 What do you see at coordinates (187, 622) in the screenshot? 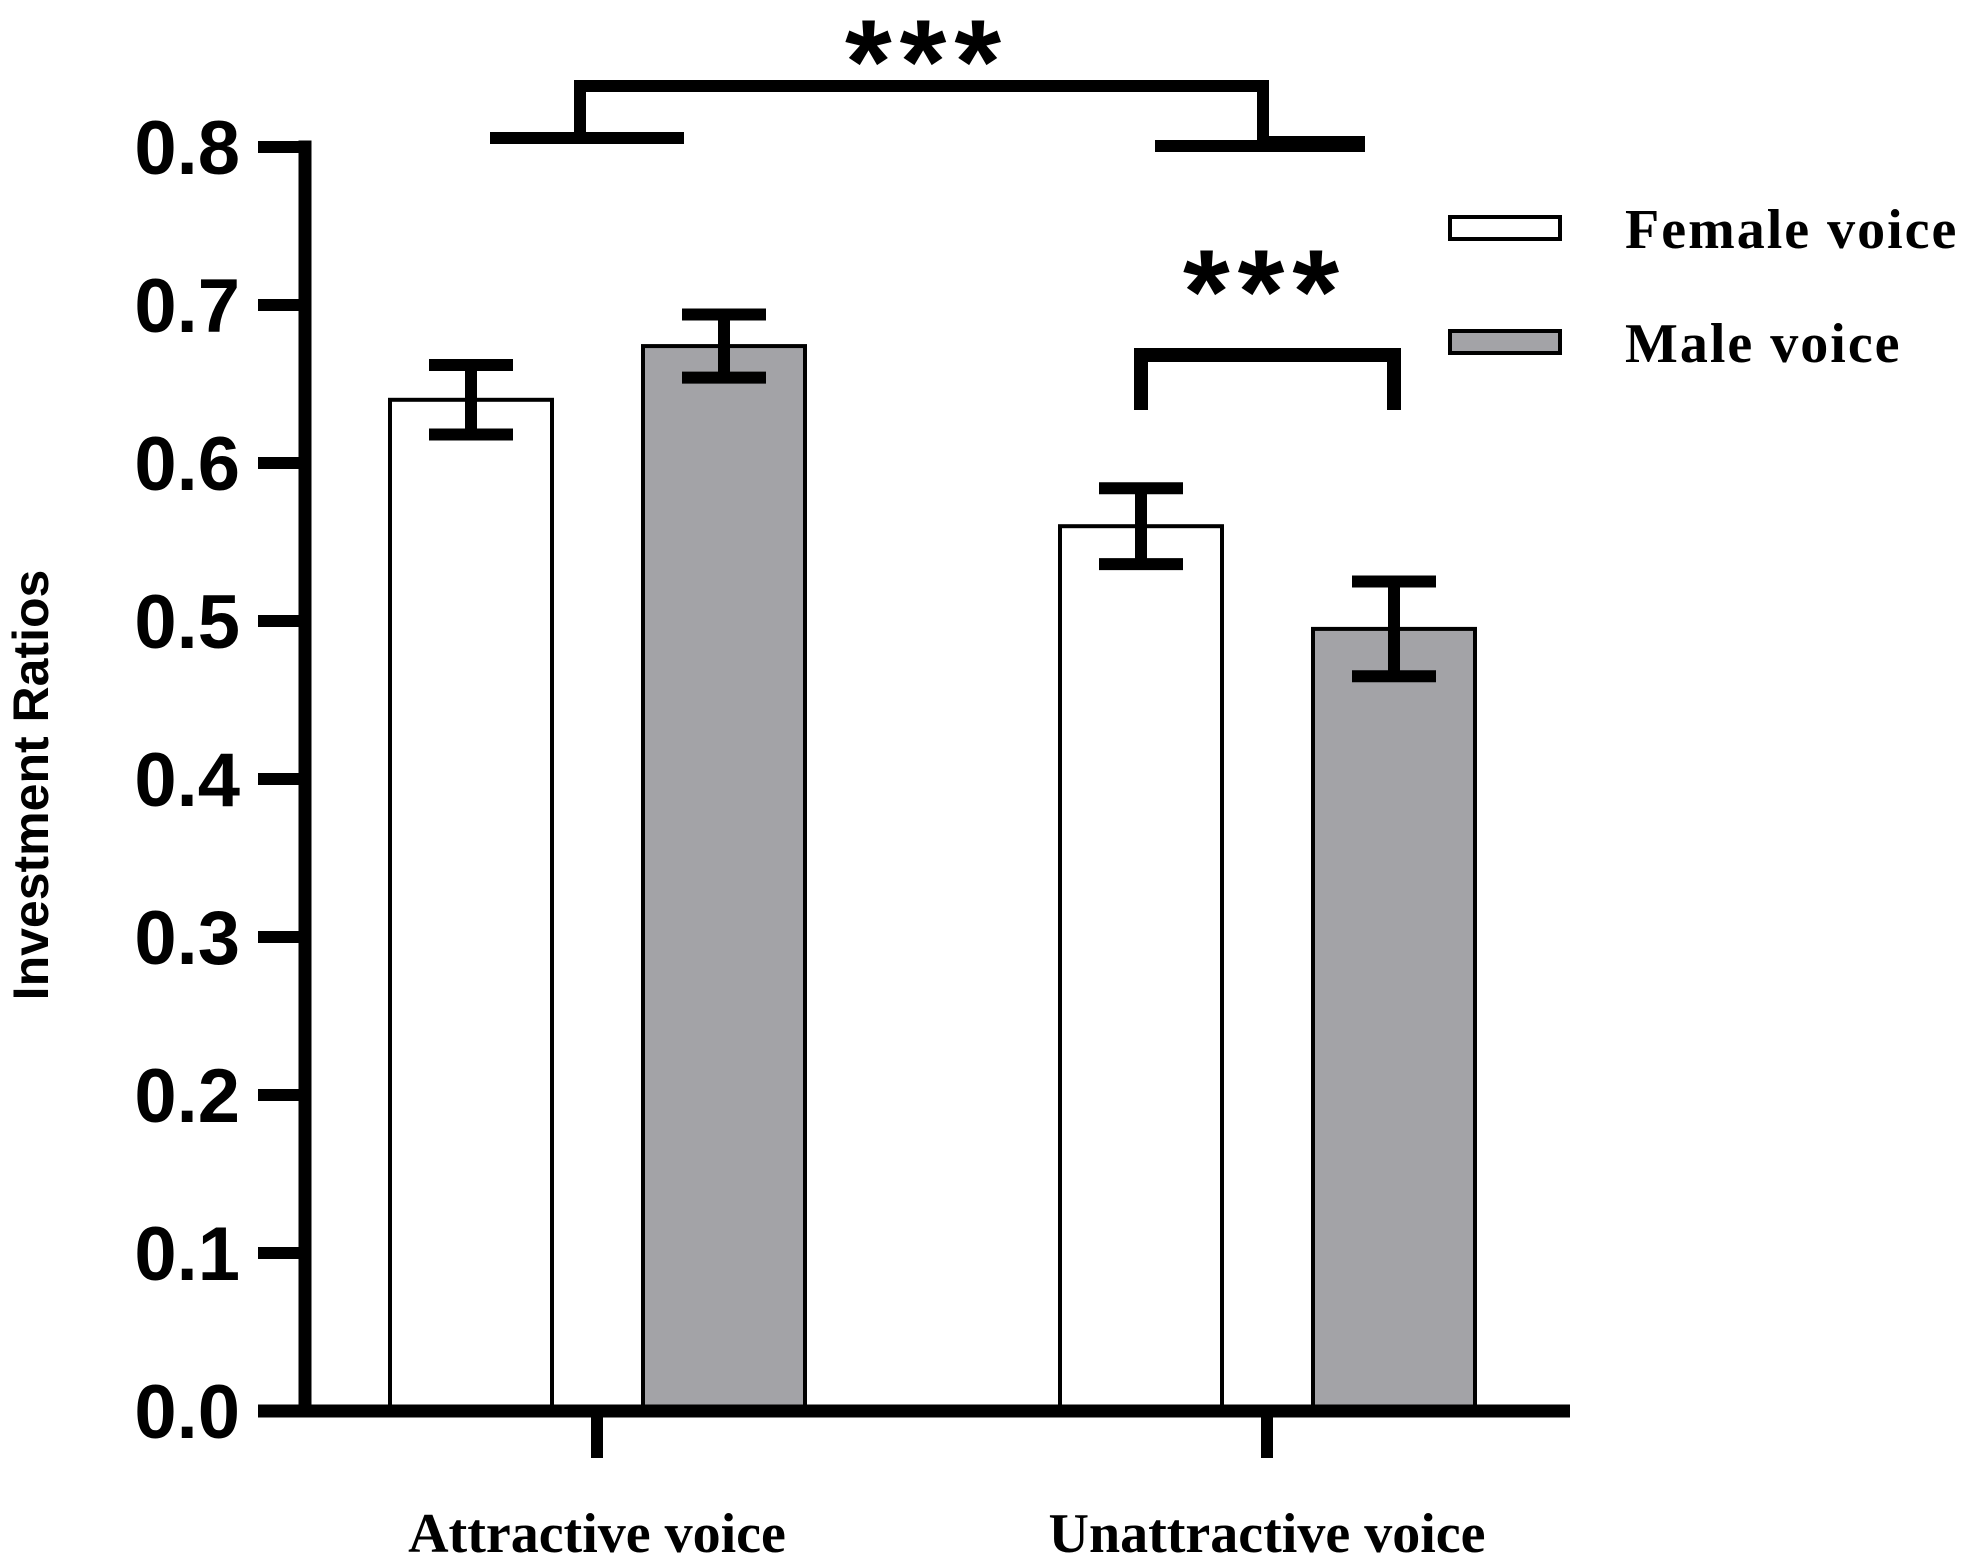
I see `y-tick-label: 0.5` at bounding box center [187, 622].